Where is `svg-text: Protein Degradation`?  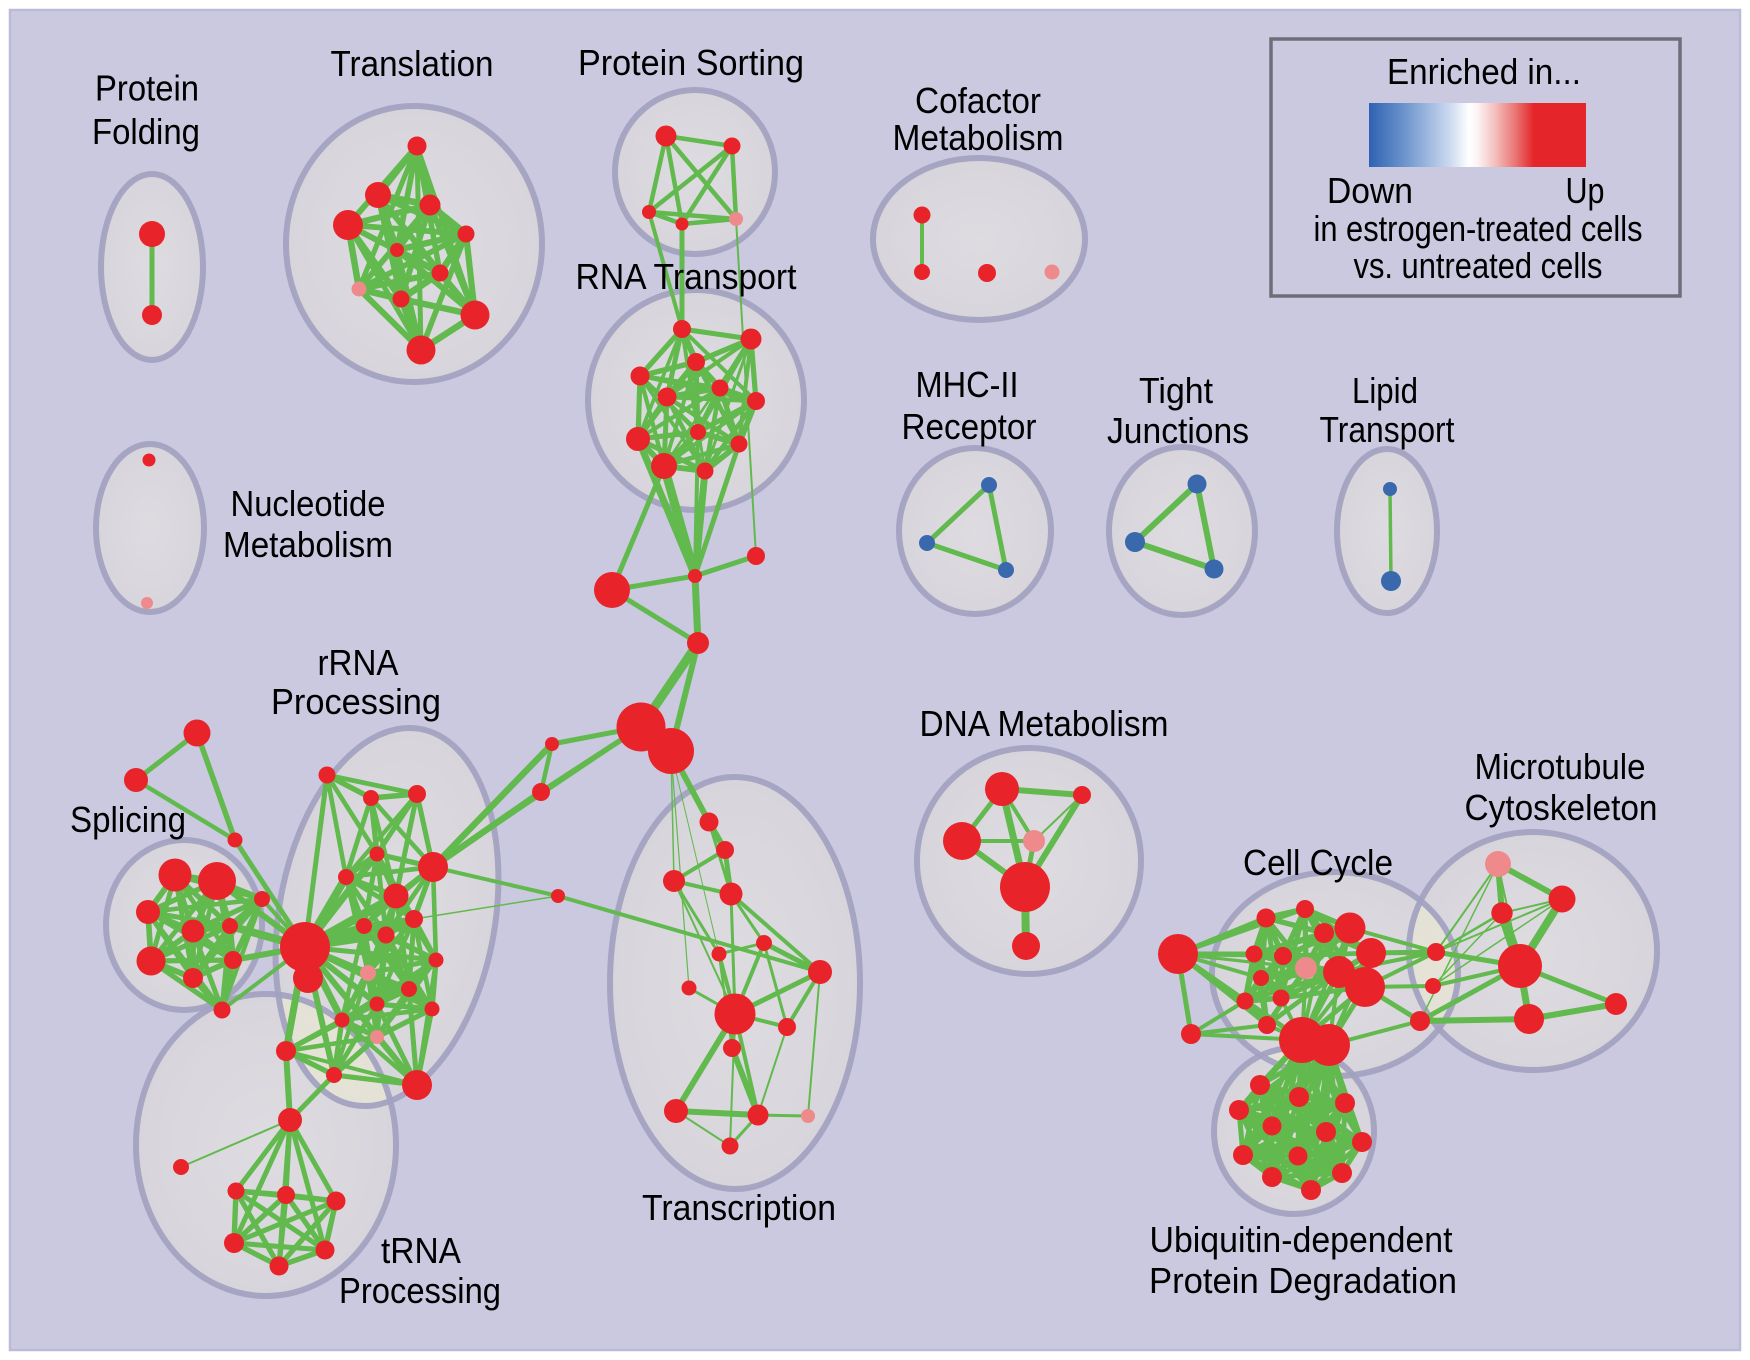 svg-text: Protein Degradation is located at coordinates (1303, 1280).